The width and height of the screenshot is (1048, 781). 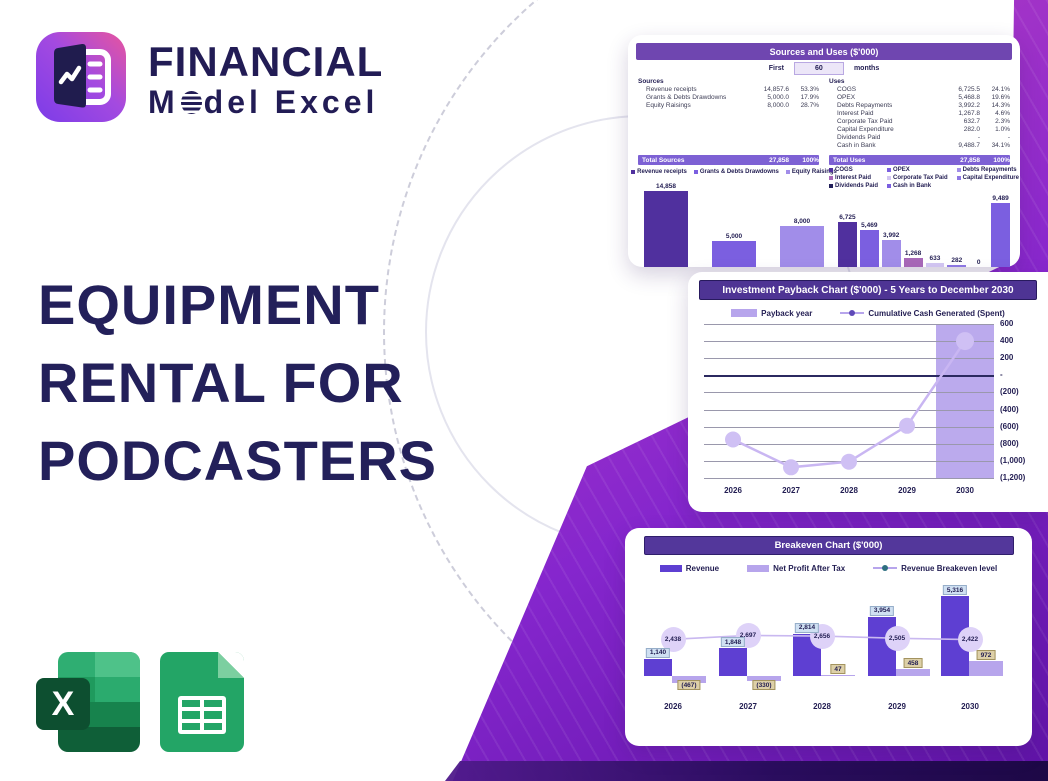 I want to click on row-label: COGS, so click(x=847, y=89).